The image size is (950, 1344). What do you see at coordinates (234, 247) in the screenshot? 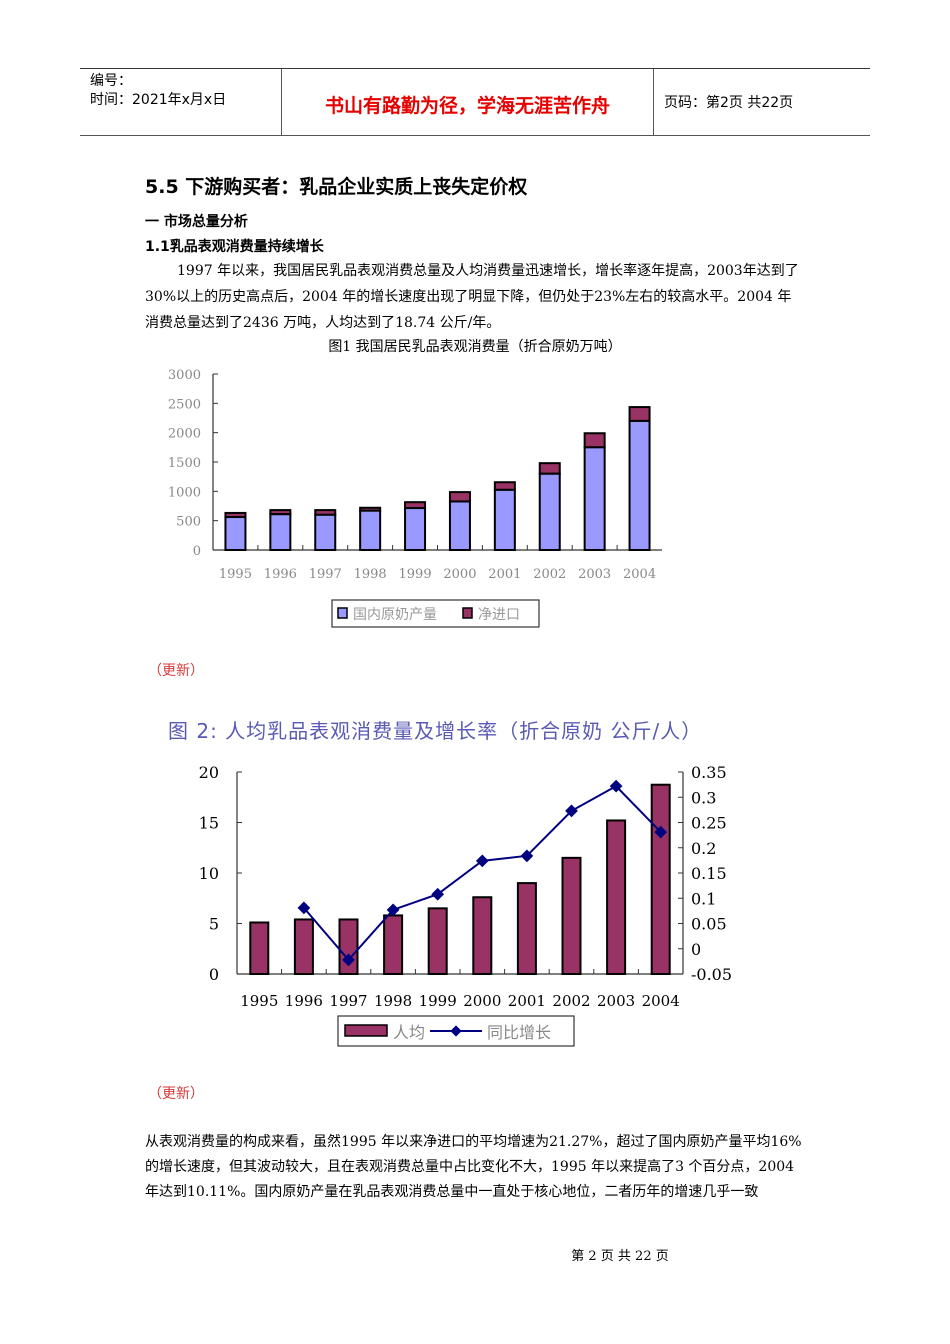
I see `subsubsection-title: 1.1乳品表观消费量持续增长` at bounding box center [234, 247].